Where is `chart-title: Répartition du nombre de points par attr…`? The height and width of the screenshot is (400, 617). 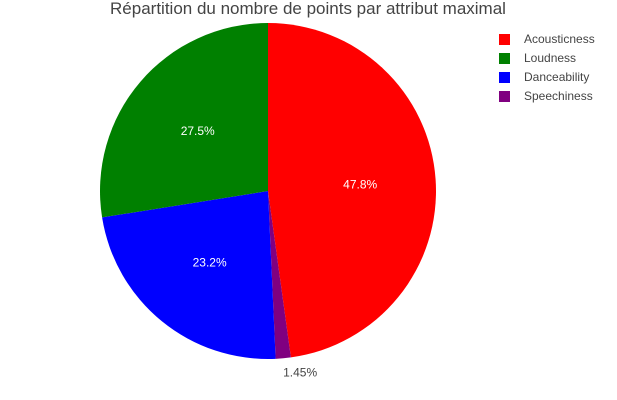 chart-title: Répartition du nombre de points par attr… is located at coordinates (308, 9).